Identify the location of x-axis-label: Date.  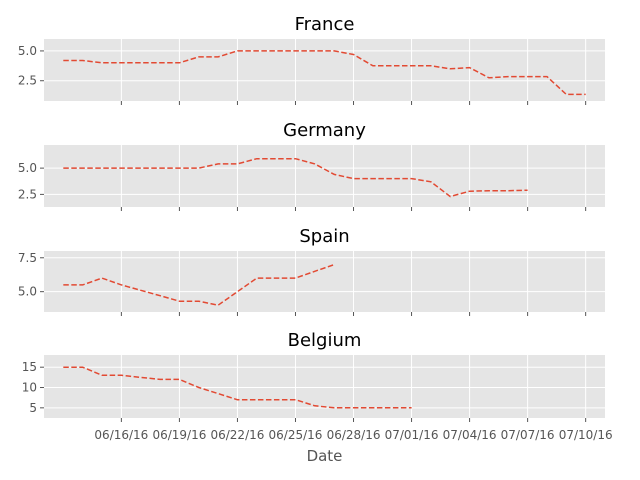
(325, 456).